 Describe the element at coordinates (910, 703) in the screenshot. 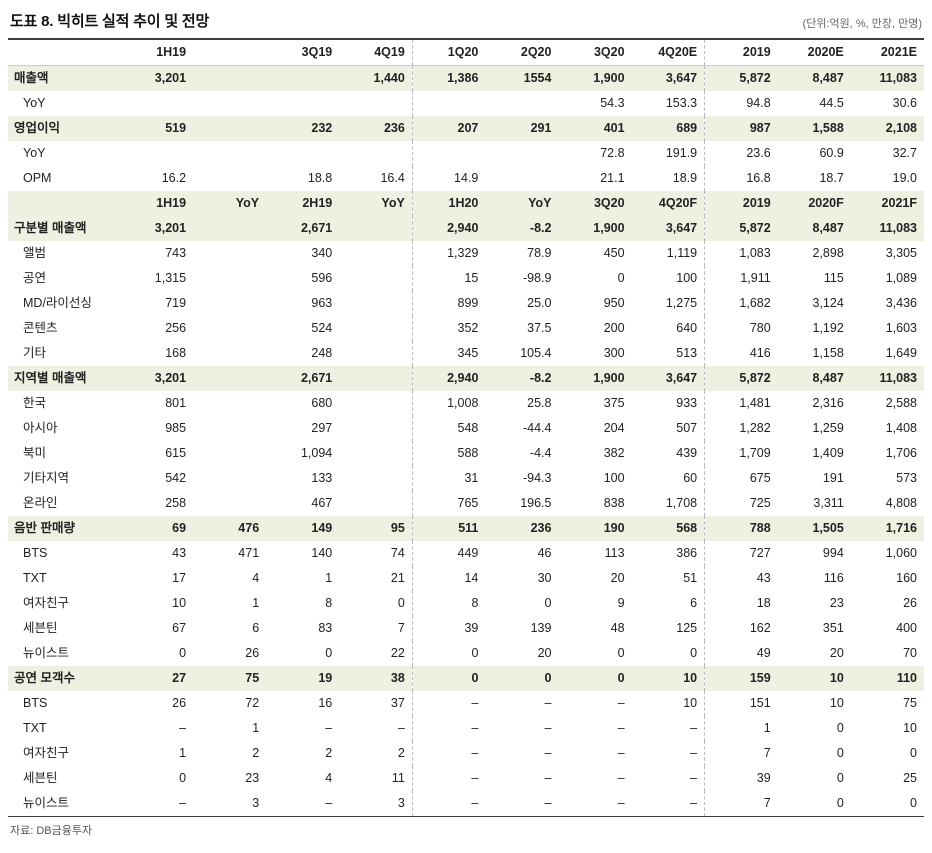

I see `cell: 75` at that location.